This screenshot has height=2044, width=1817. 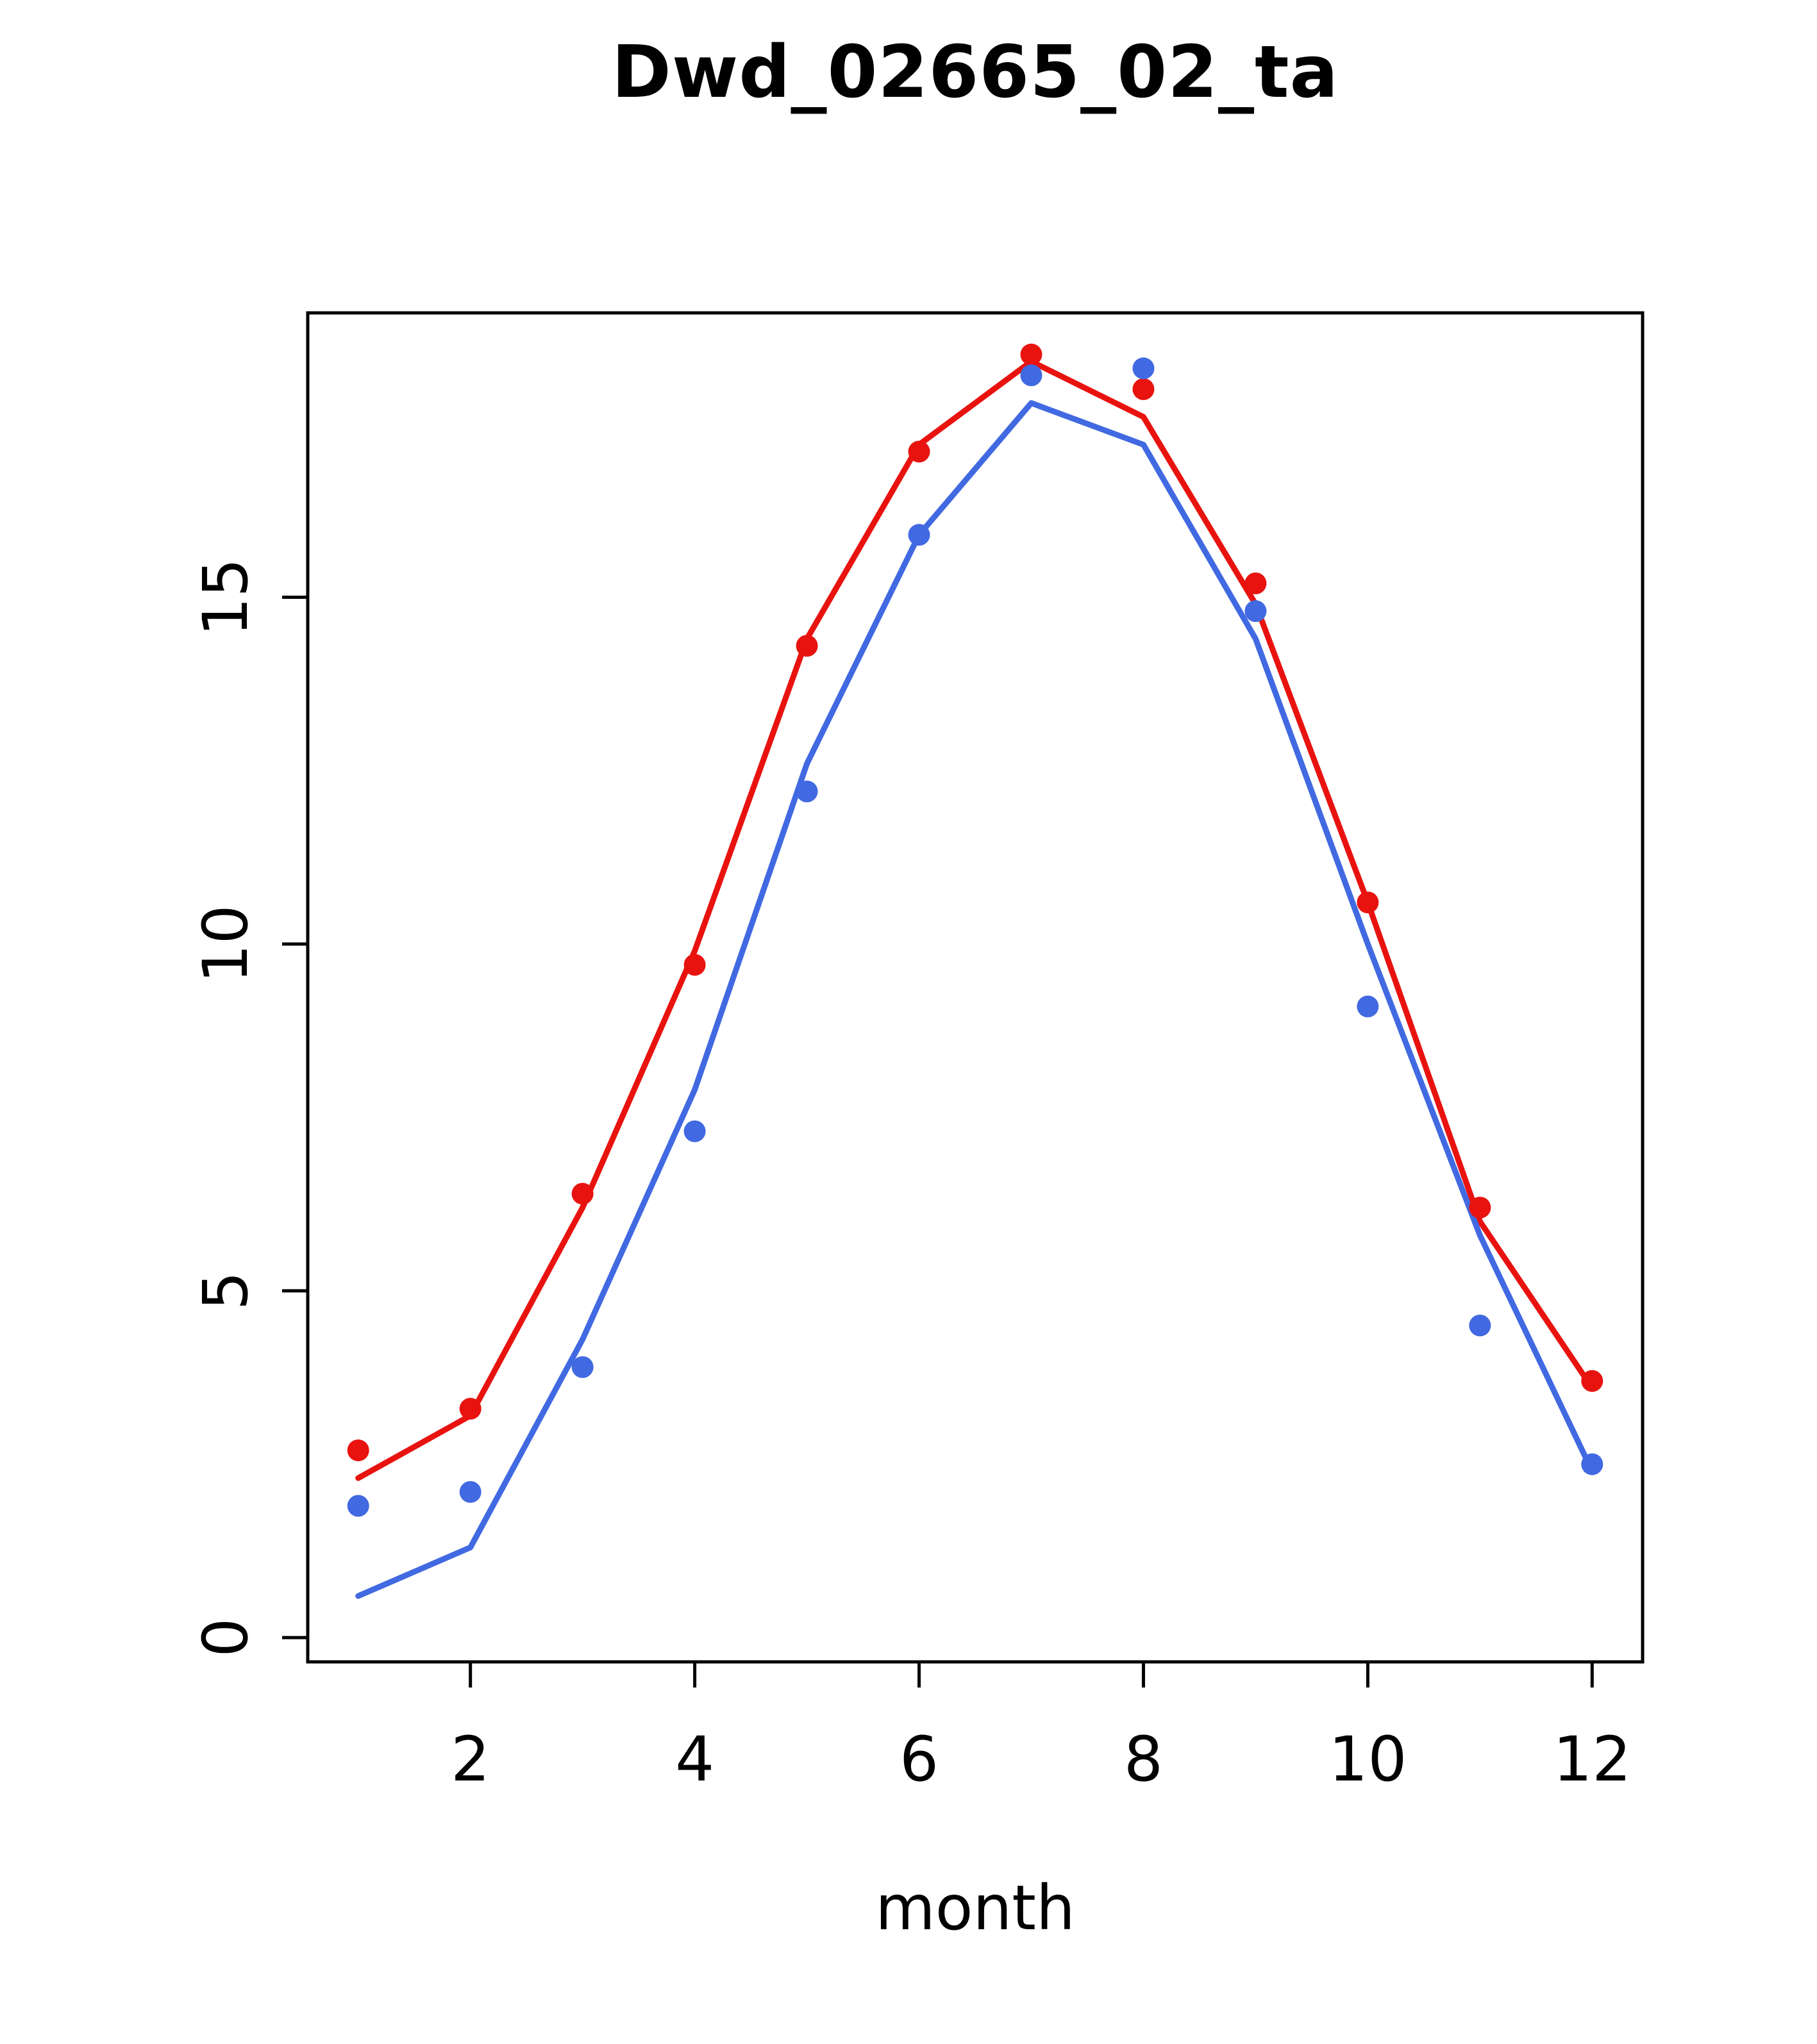 What do you see at coordinates (975, 1908) in the screenshot?
I see `x-axis-label: month` at bounding box center [975, 1908].